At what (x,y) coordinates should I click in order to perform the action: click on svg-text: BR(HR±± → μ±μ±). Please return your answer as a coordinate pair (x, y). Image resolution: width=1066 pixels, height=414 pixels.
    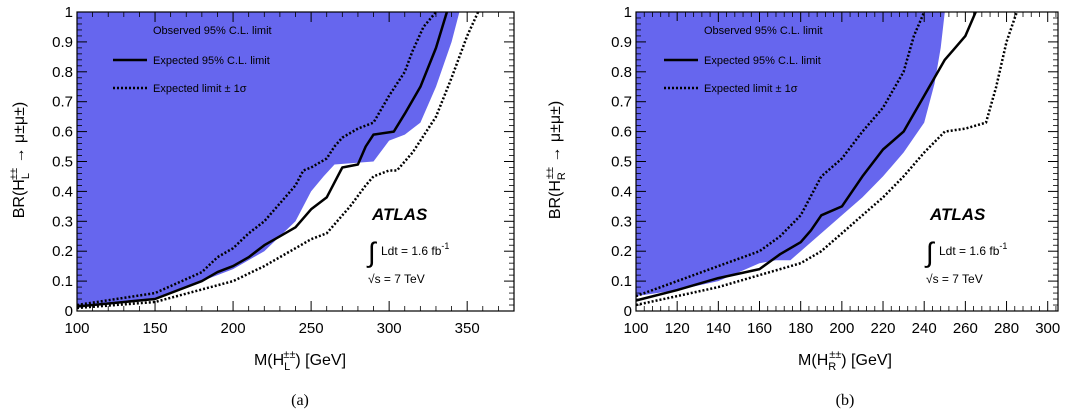
    Looking at the image, I should click on (556, 160).